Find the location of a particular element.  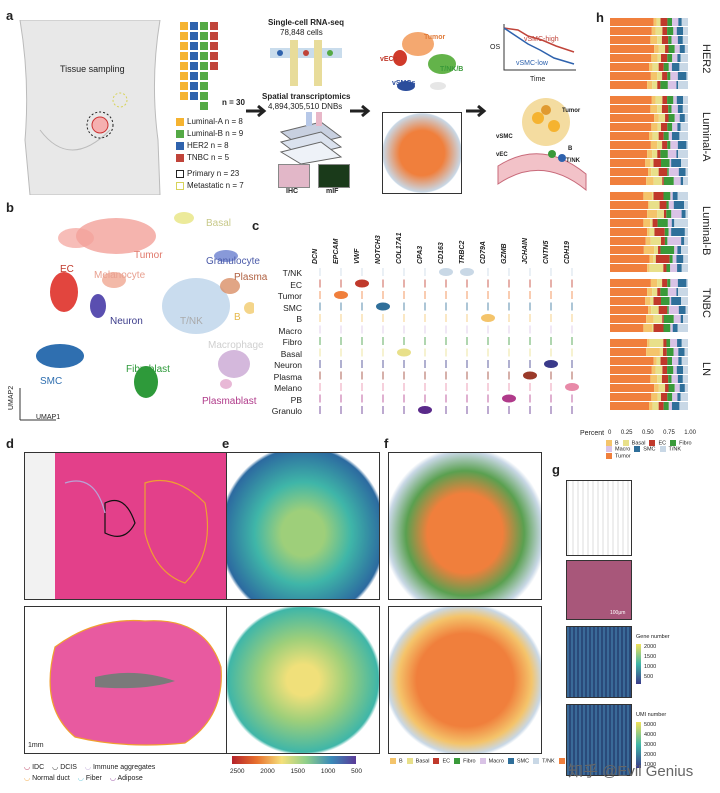

sample-total: n = 30 is located at coordinates (233, 102).